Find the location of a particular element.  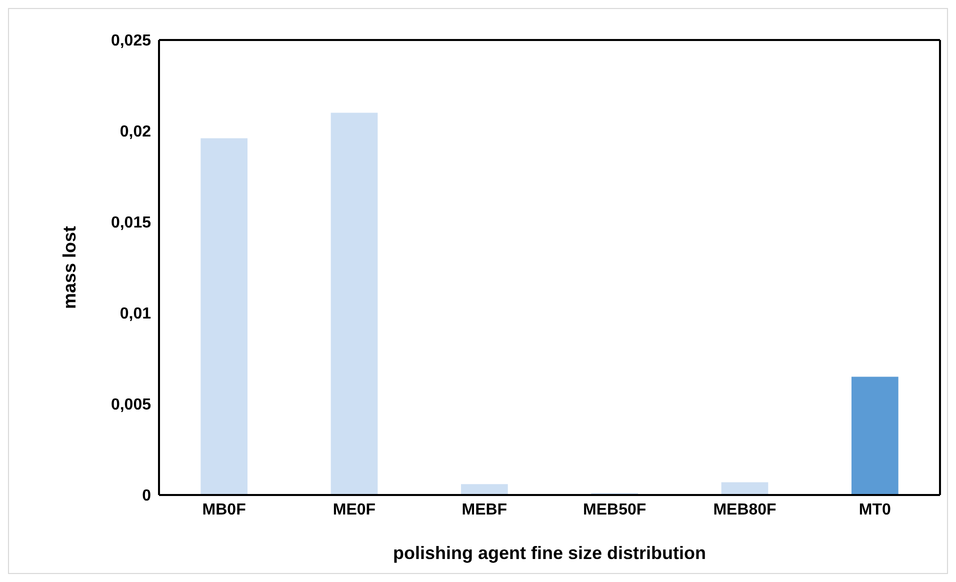

y-tick-label: 0 is located at coordinates (147, 496).